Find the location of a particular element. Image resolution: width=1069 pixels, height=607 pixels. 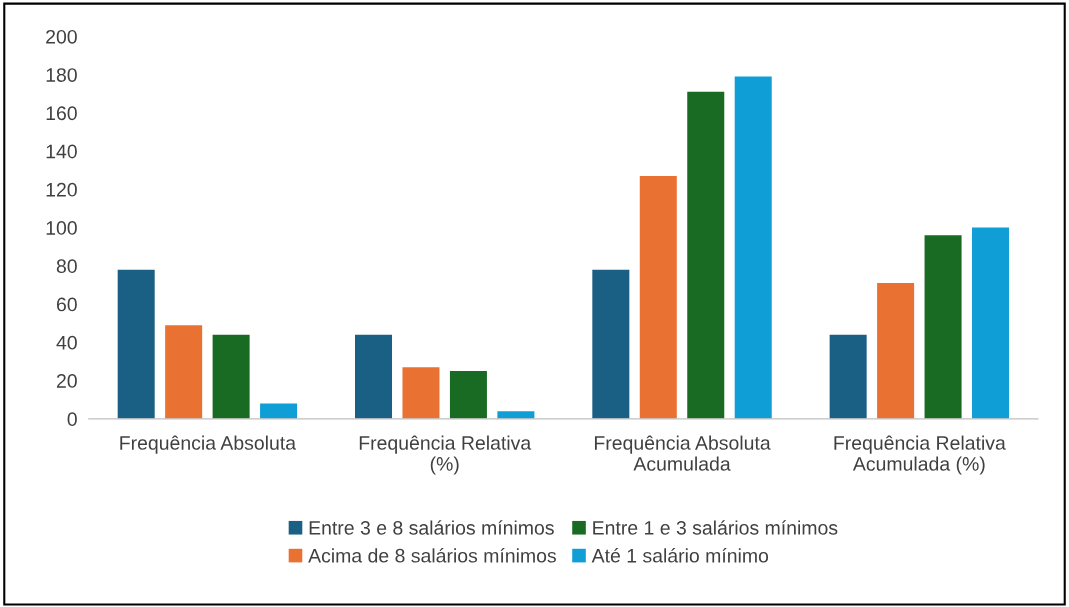

x-tick-label: Frequência Absoluta is located at coordinates (208, 444).